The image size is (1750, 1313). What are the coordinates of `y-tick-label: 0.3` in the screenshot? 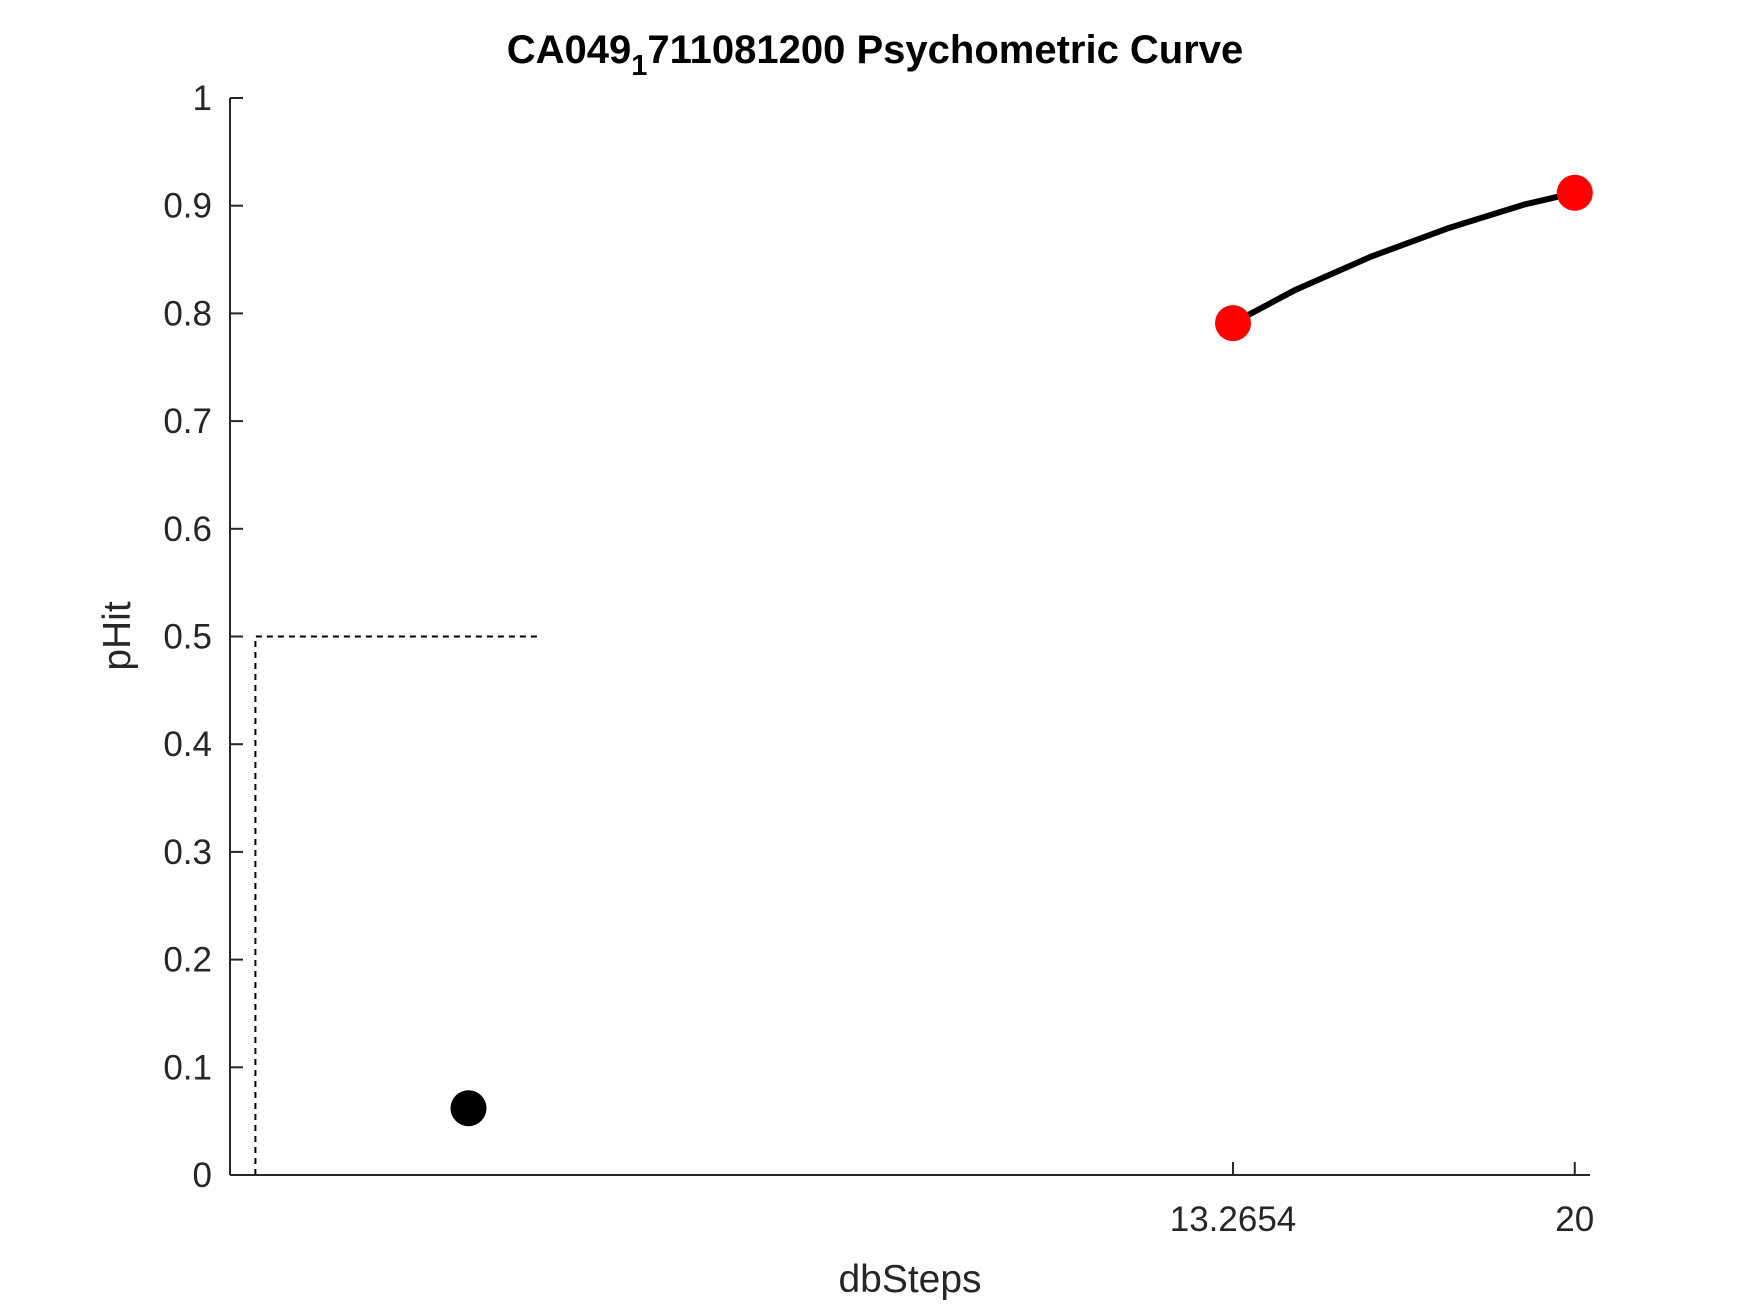 It's located at (187, 852).